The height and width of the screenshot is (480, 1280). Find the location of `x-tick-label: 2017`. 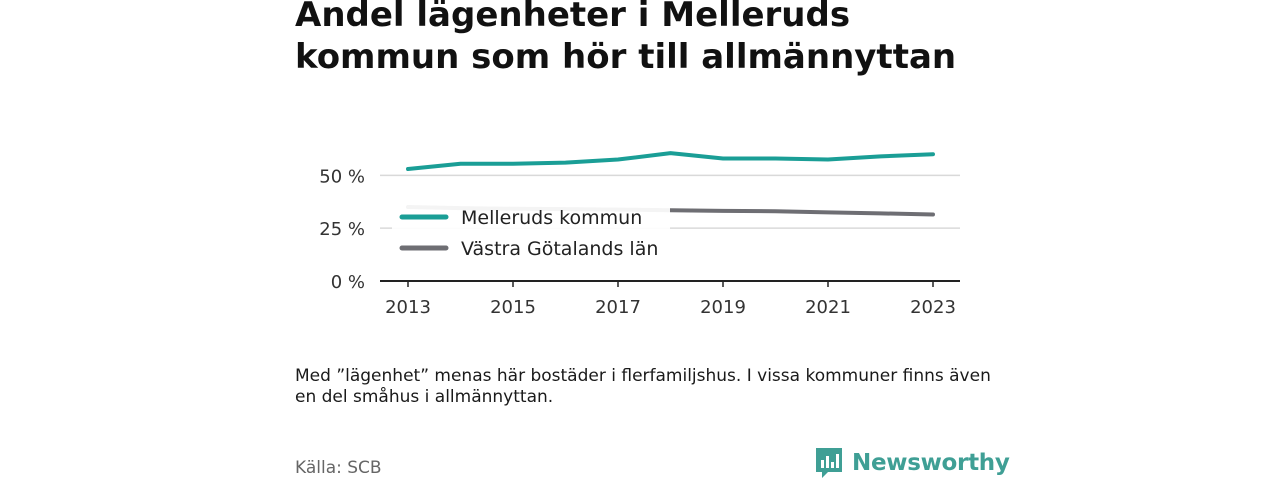

x-tick-label: 2017 is located at coordinates (618, 307).